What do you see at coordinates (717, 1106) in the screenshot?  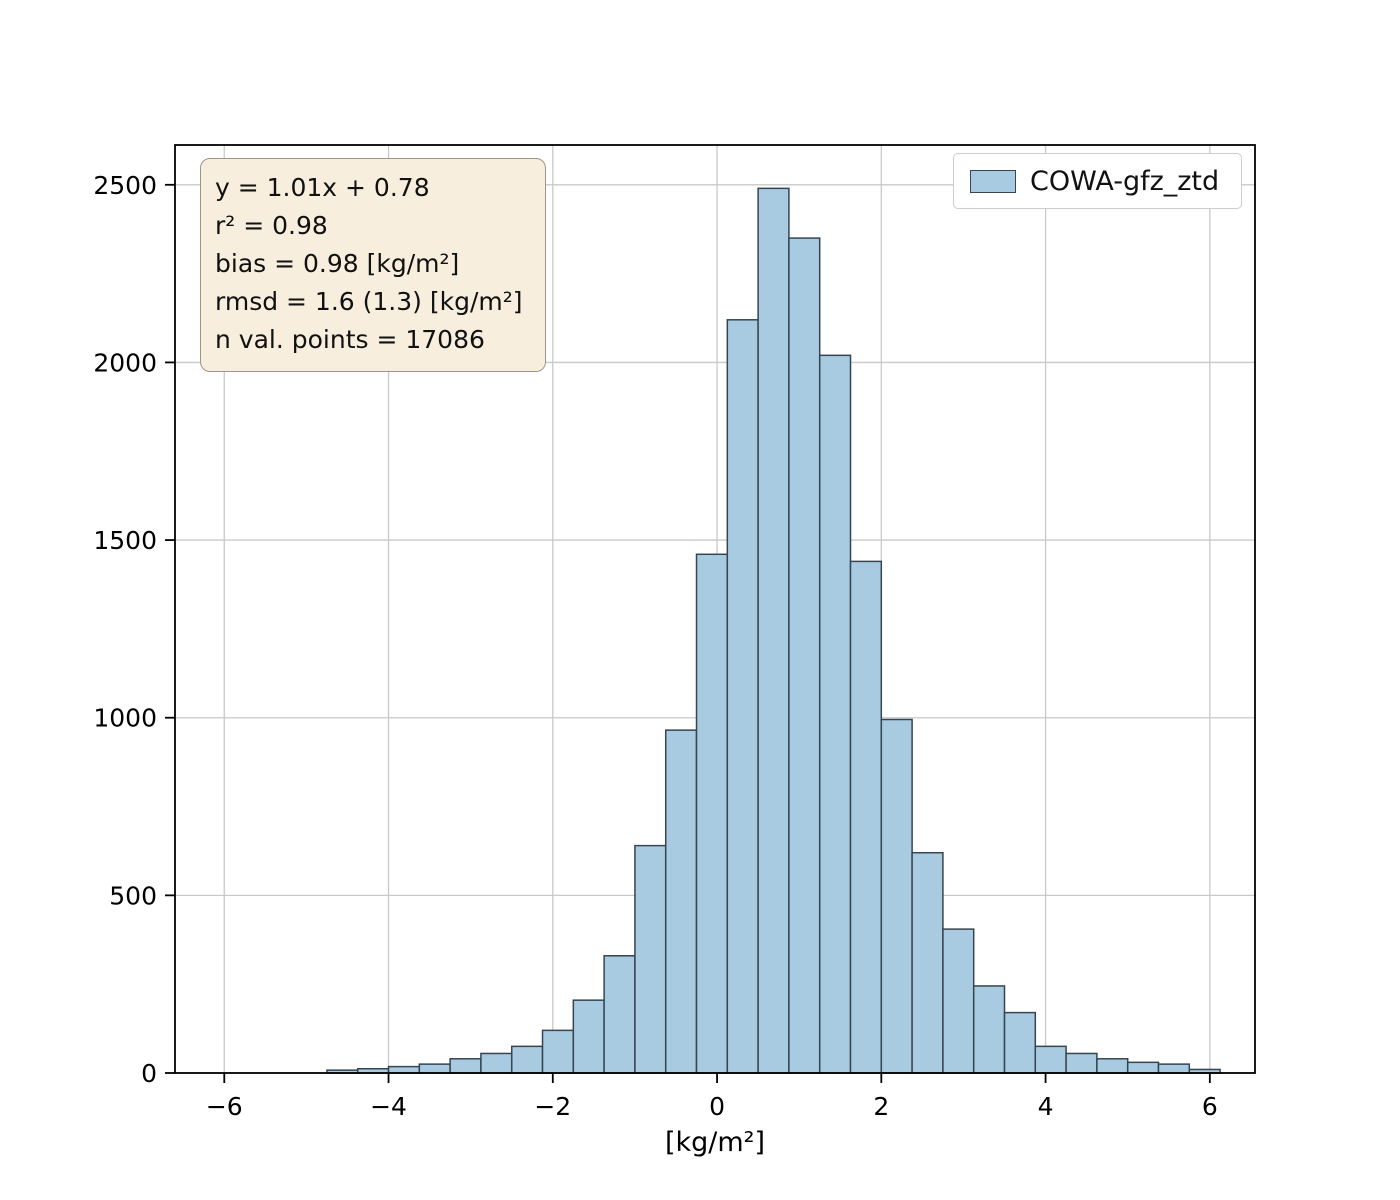 I see `x-tick-label: 0` at bounding box center [717, 1106].